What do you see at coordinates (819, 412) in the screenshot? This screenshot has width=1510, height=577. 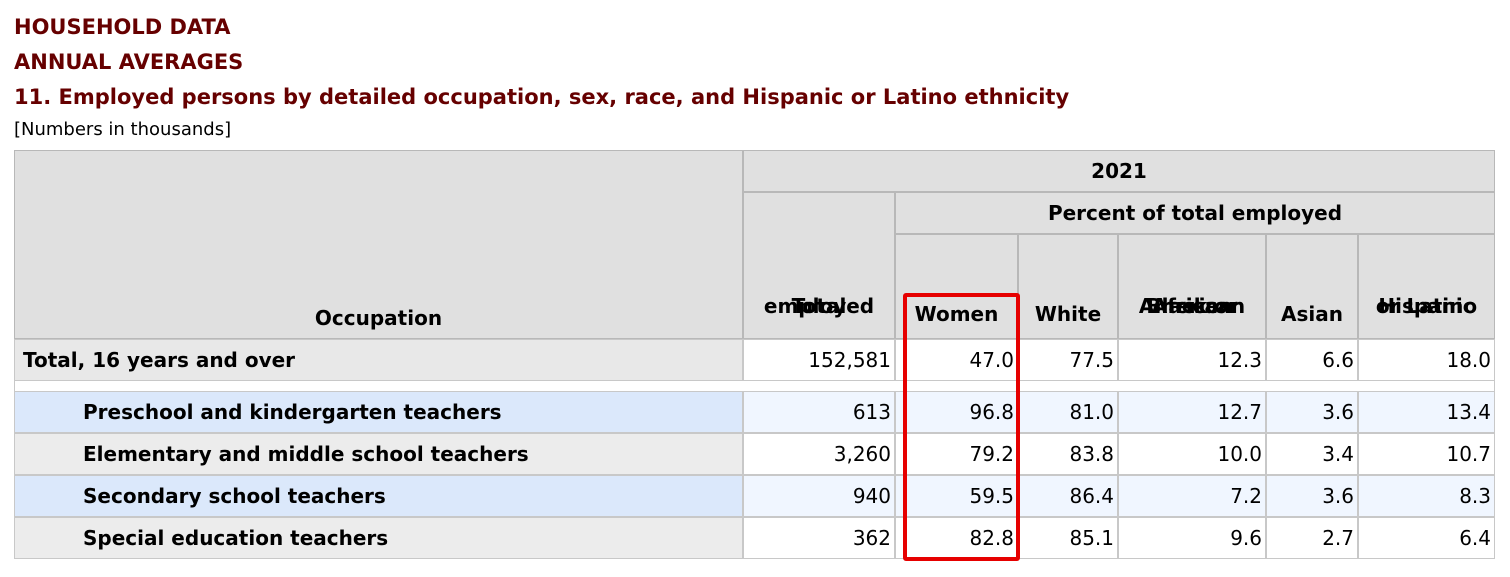 I see `total-cell: 613` at bounding box center [819, 412].